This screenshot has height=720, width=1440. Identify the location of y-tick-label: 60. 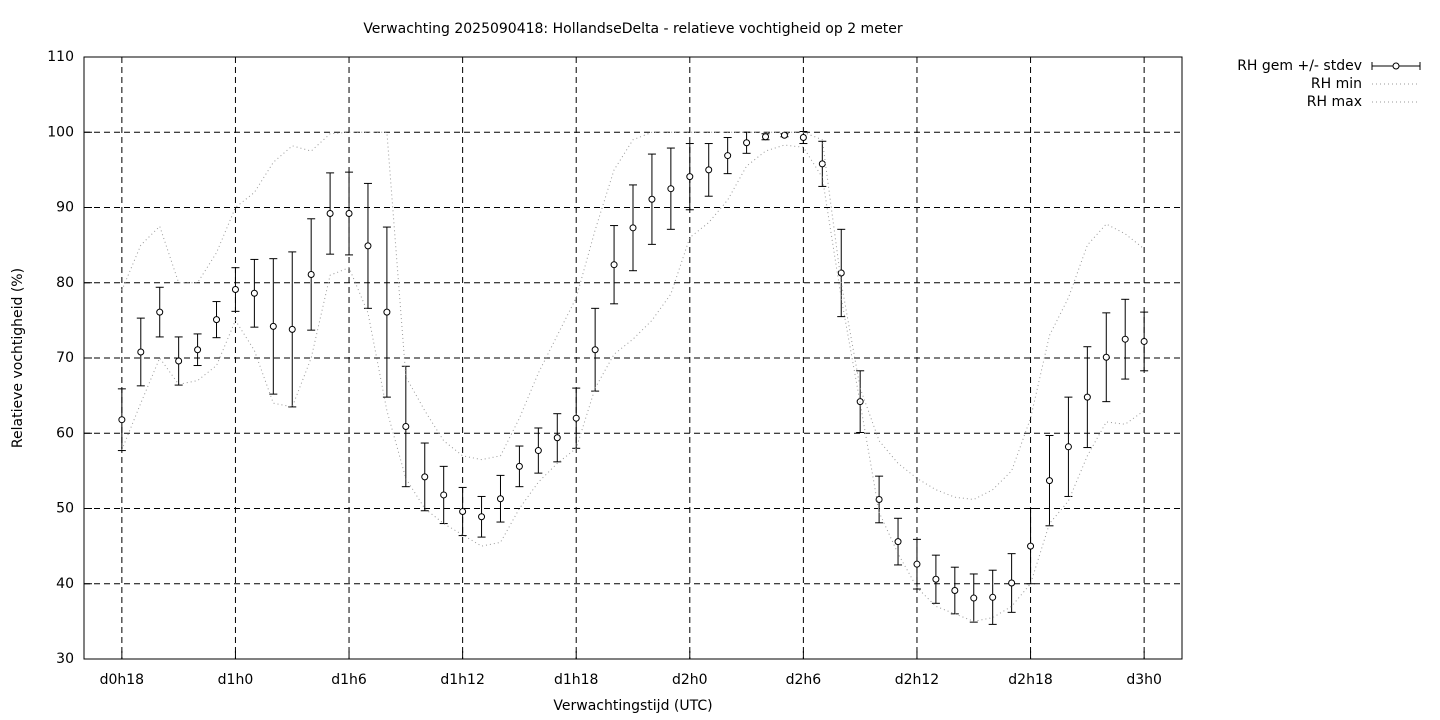
(65, 433).